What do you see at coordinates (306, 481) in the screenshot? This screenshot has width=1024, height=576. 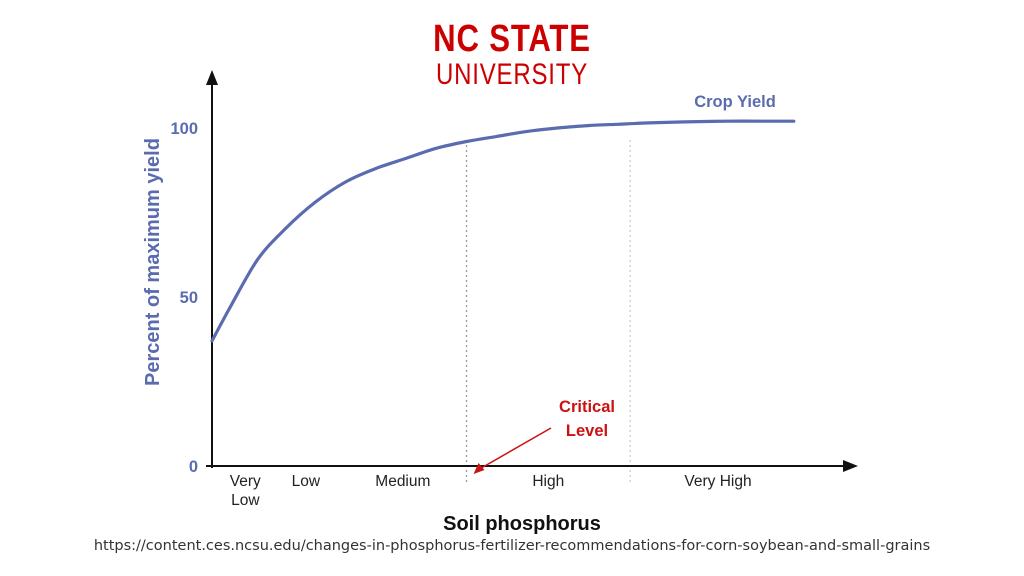 I see `x-category-label-2: Low` at bounding box center [306, 481].